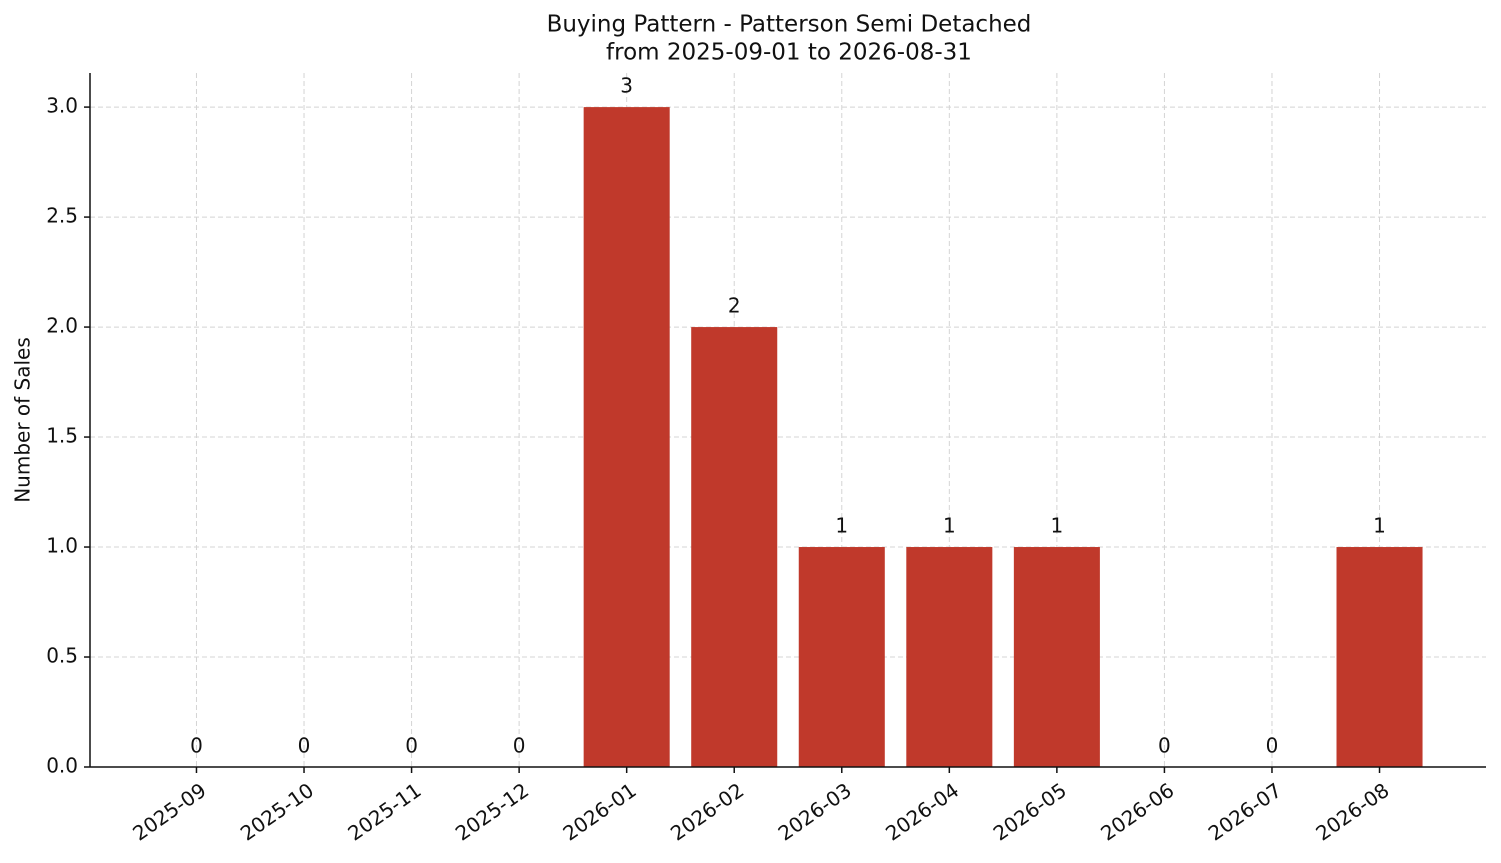 Image resolution: width=1501 pixels, height=863 pixels. Describe the element at coordinates (626, 86) in the screenshot. I see `value-label: 3` at that location.